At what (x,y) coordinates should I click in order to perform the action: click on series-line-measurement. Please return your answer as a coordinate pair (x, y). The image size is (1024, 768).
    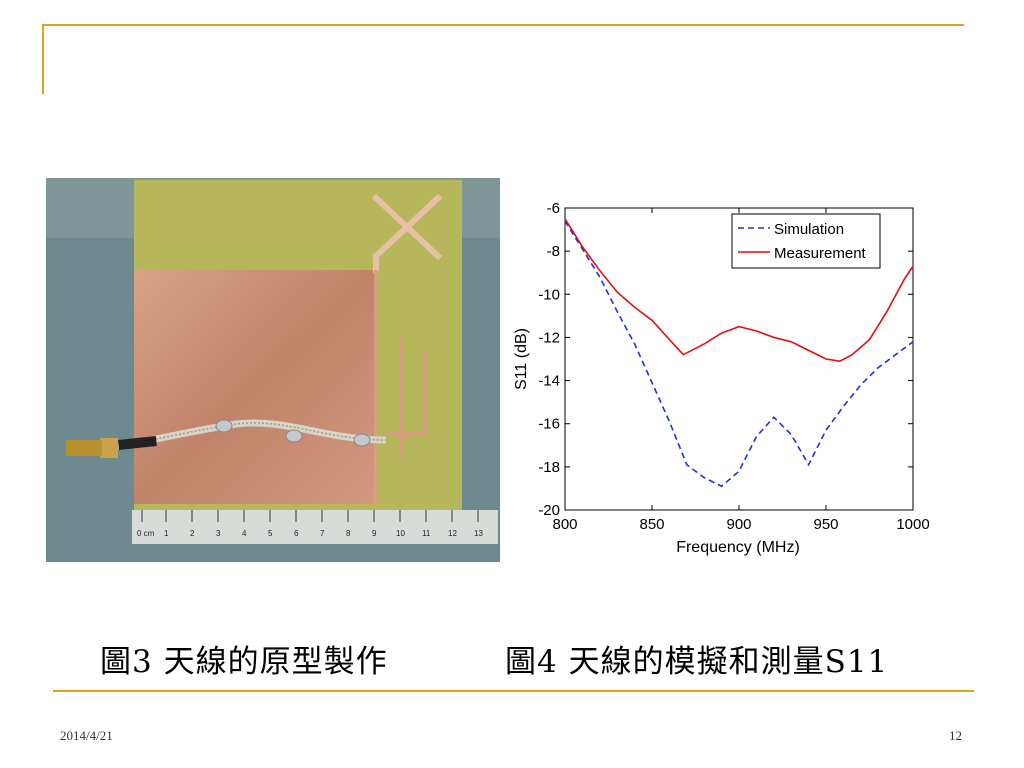
    Looking at the image, I should click on (739, 290).